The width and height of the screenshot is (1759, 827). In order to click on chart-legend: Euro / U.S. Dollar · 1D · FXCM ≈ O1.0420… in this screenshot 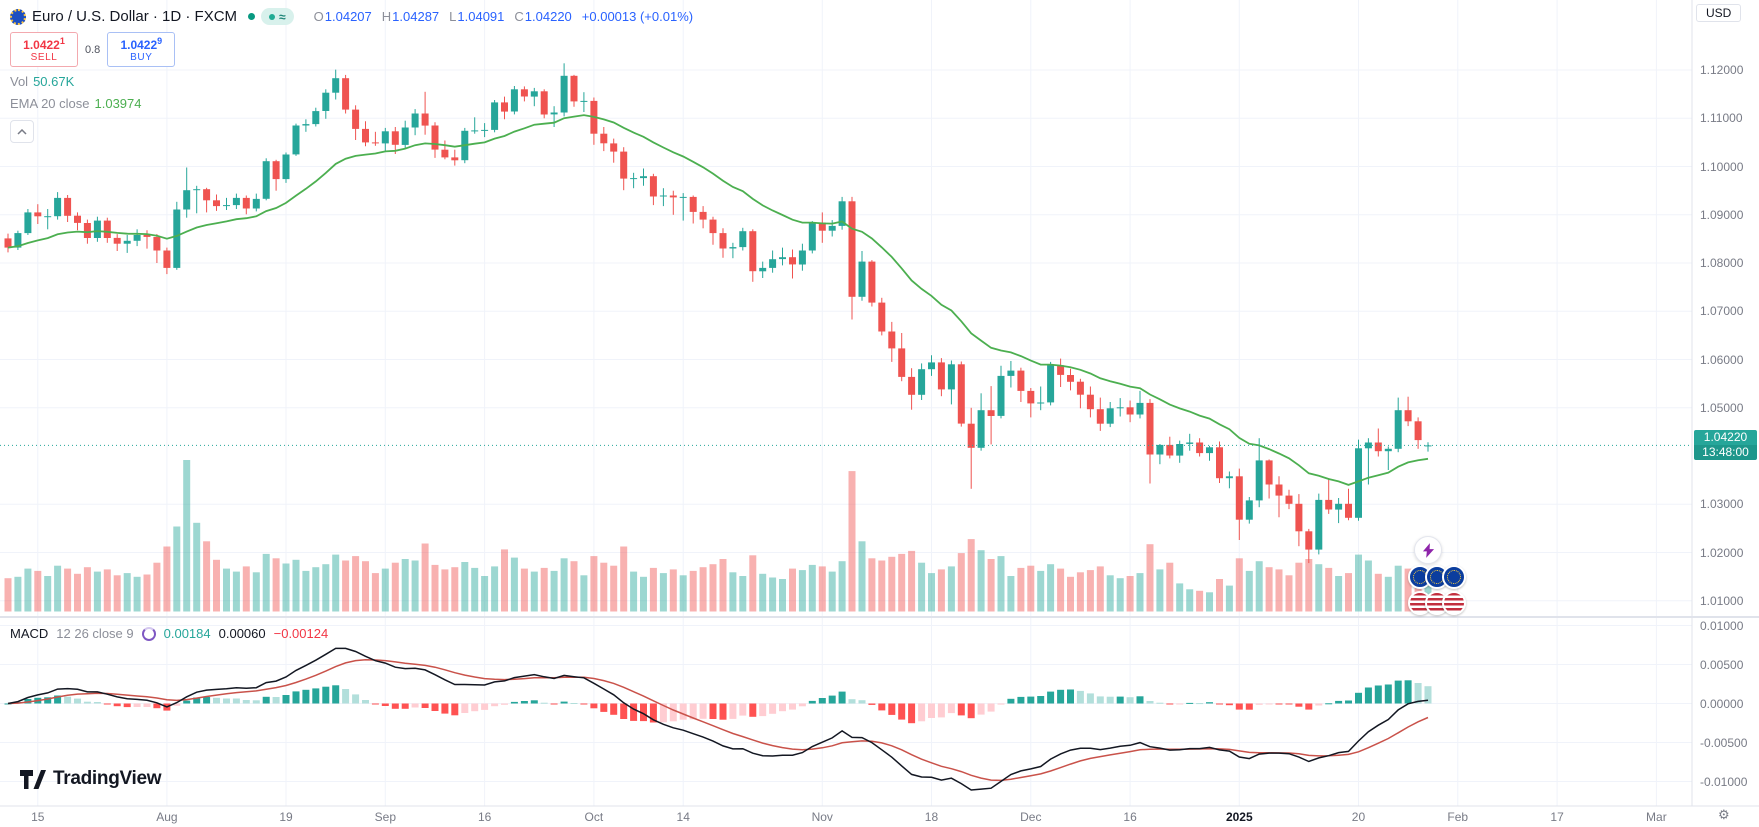, I will do `click(485, 78)`.